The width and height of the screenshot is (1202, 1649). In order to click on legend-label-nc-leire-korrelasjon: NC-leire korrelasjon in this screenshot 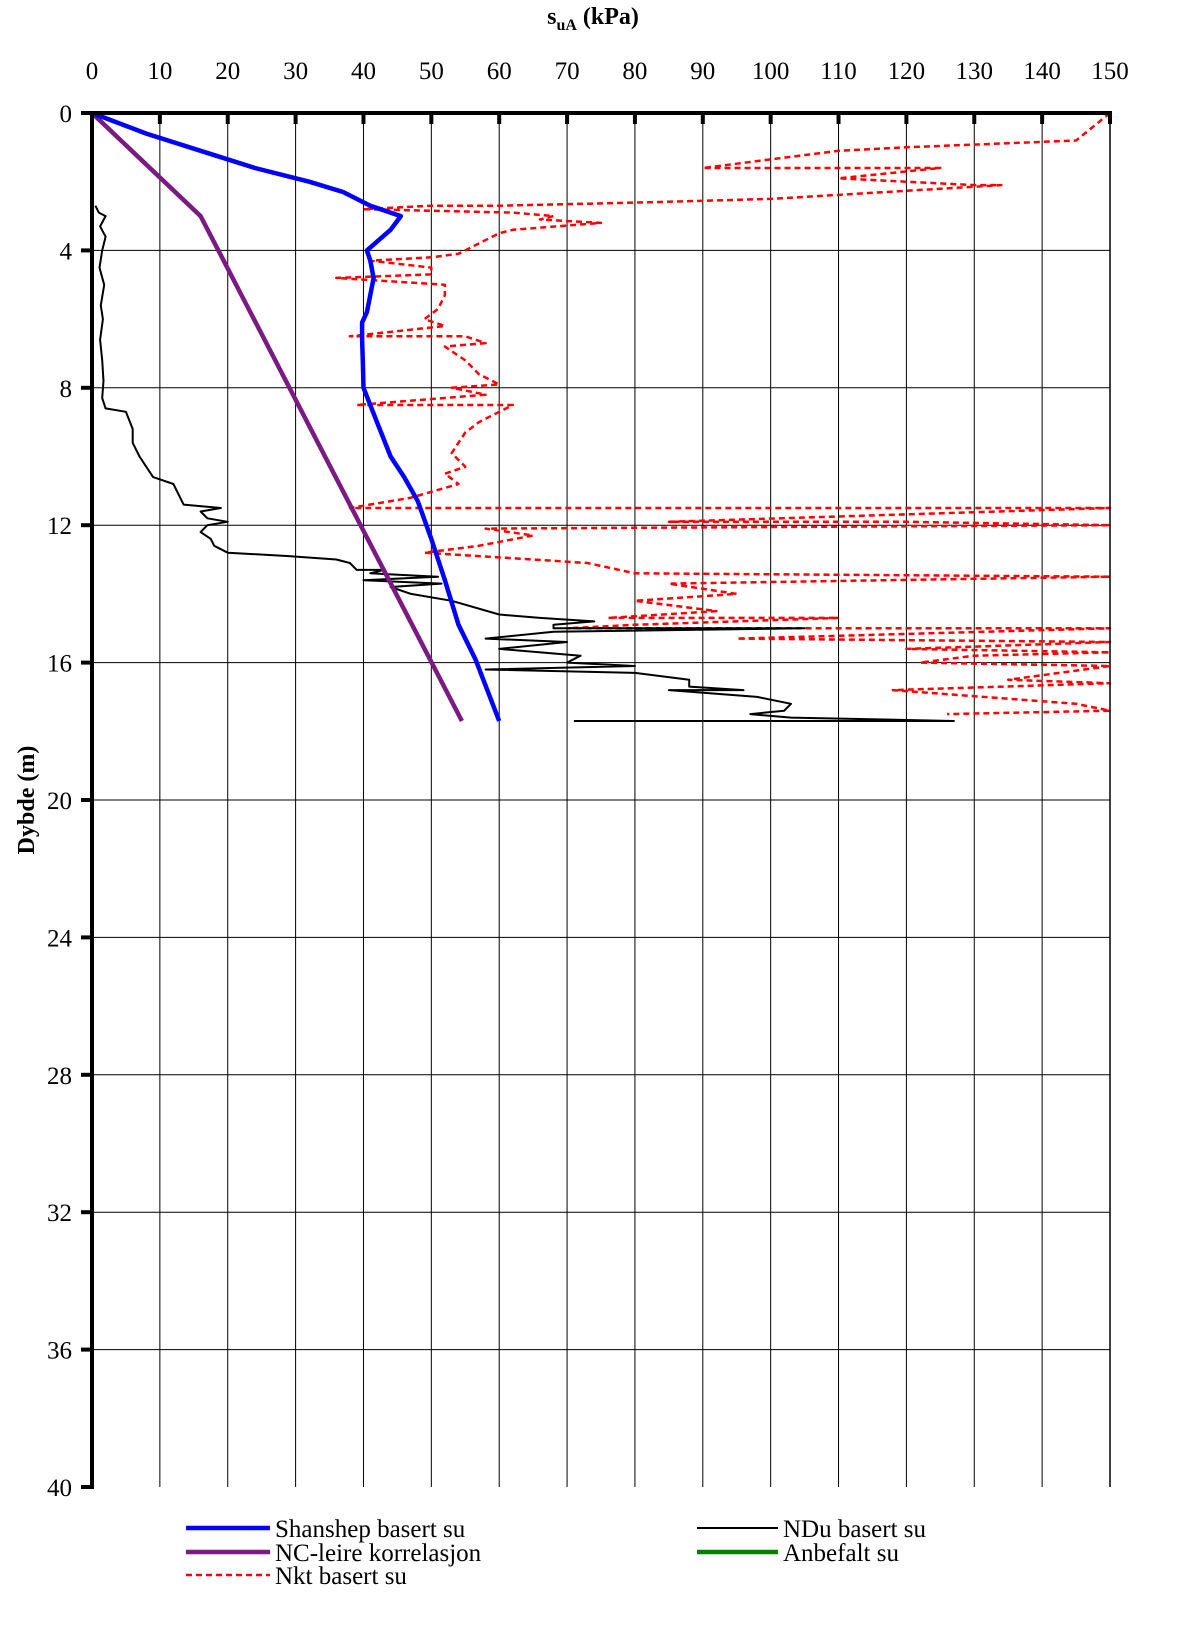, I will do `click(378, 1553)`.